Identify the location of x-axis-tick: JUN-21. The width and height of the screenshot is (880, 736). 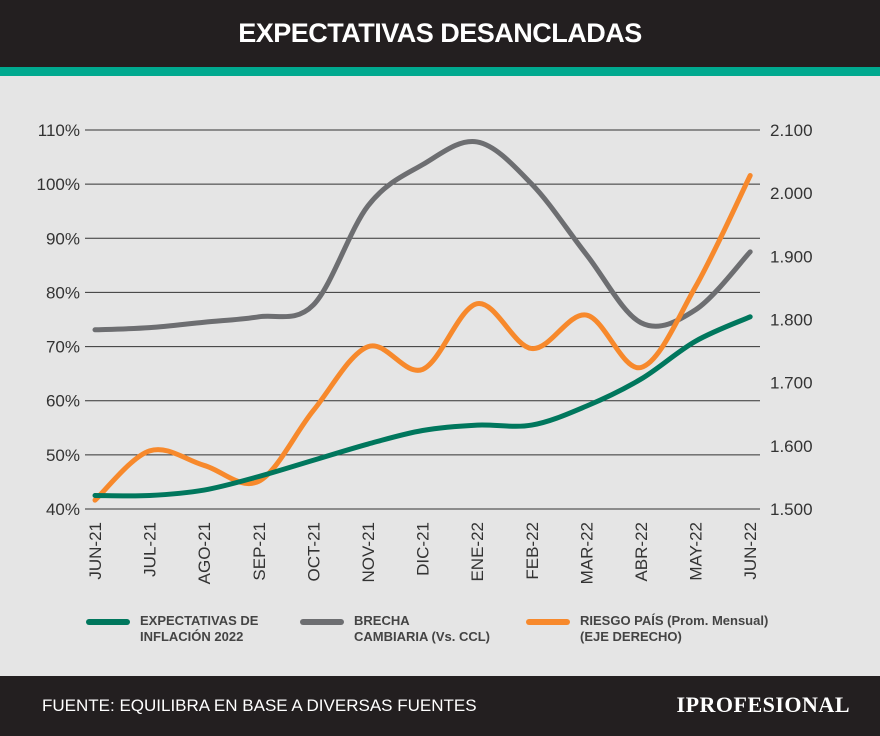
(95, 551).